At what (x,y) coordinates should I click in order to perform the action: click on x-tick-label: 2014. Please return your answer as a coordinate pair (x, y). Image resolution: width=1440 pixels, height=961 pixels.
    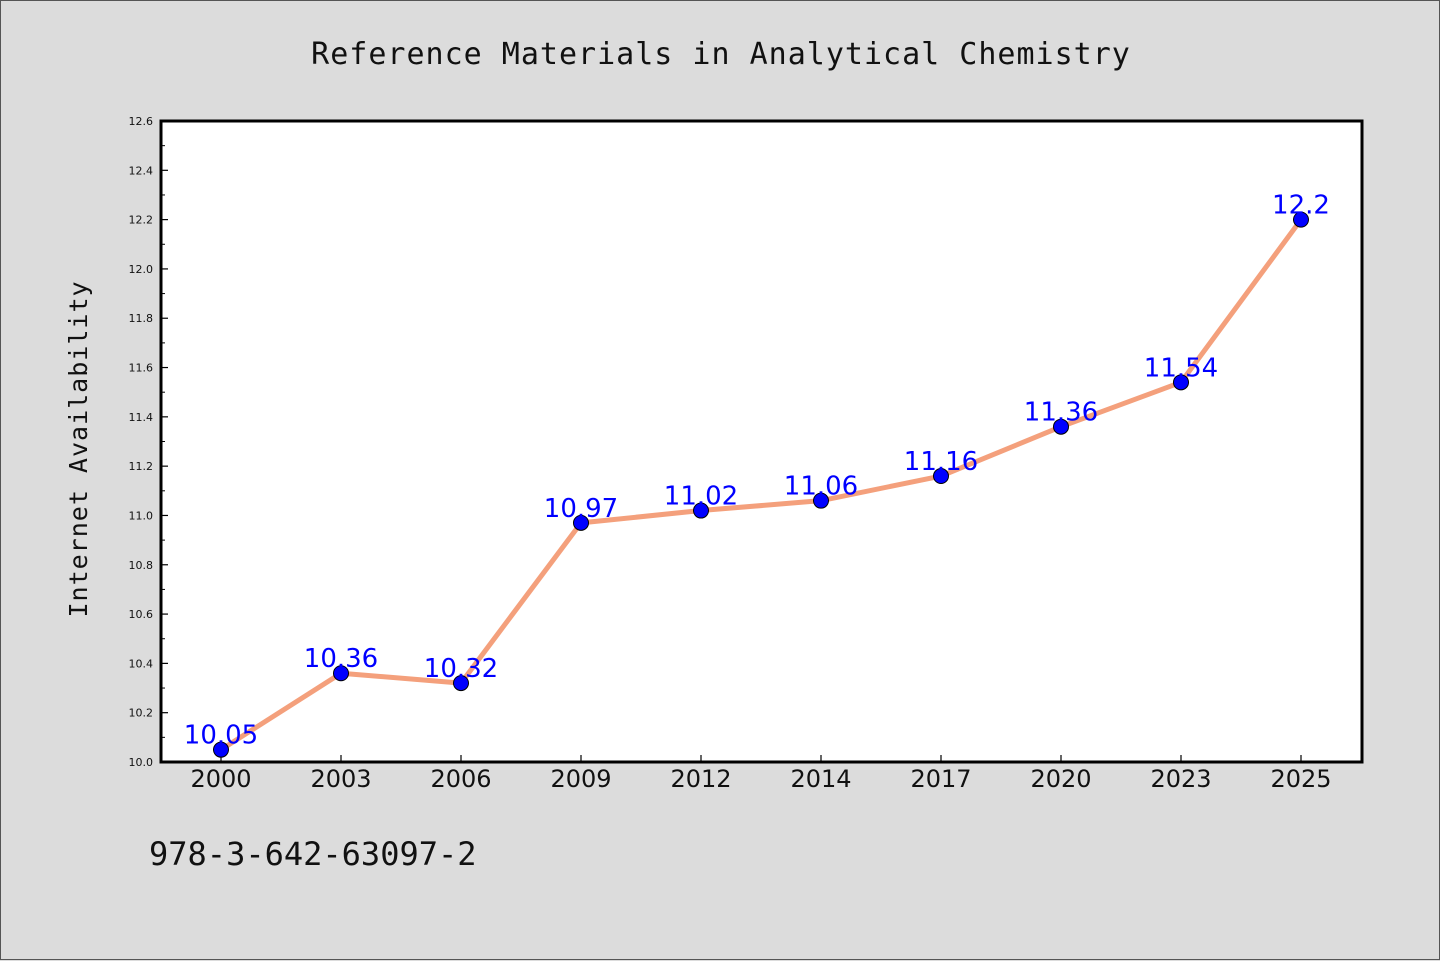
    Looking at the image, I should click on (820, 779).